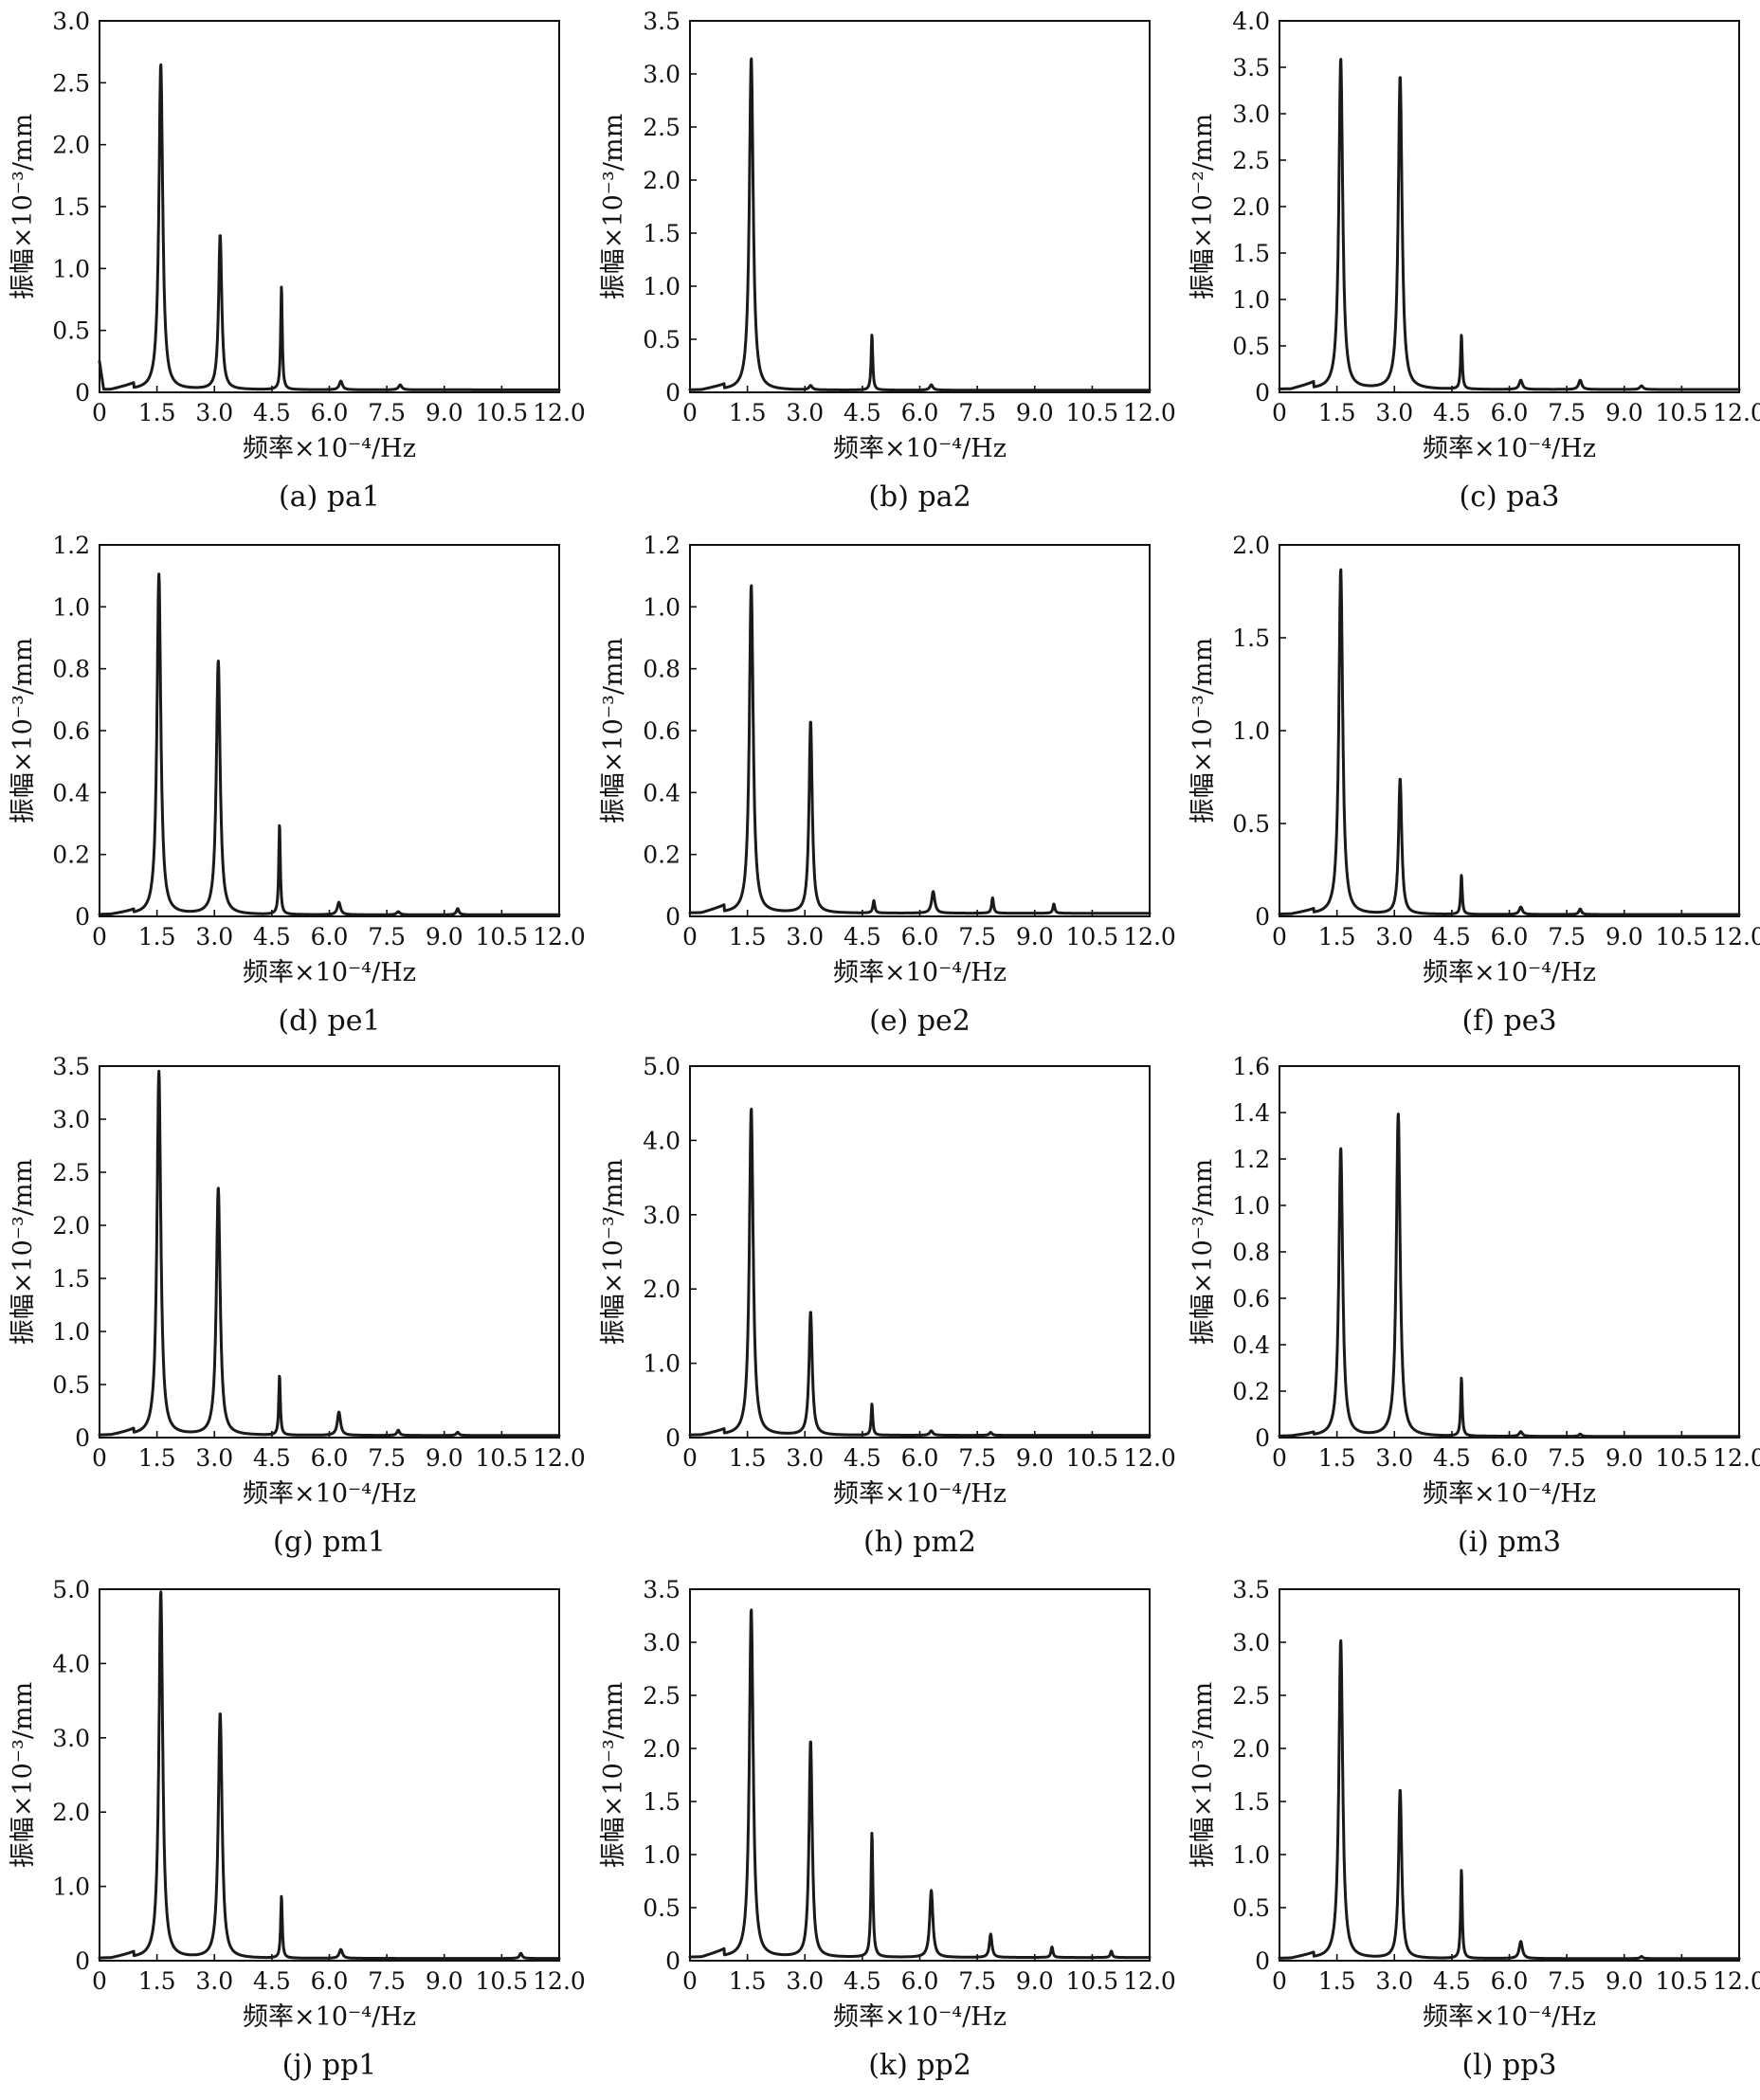 This screenshot has width=1760, height=2100. Describe the element at coordinates (1510, 497) in the screenshot. I see `panel-caption: (c) pa3` at that location.